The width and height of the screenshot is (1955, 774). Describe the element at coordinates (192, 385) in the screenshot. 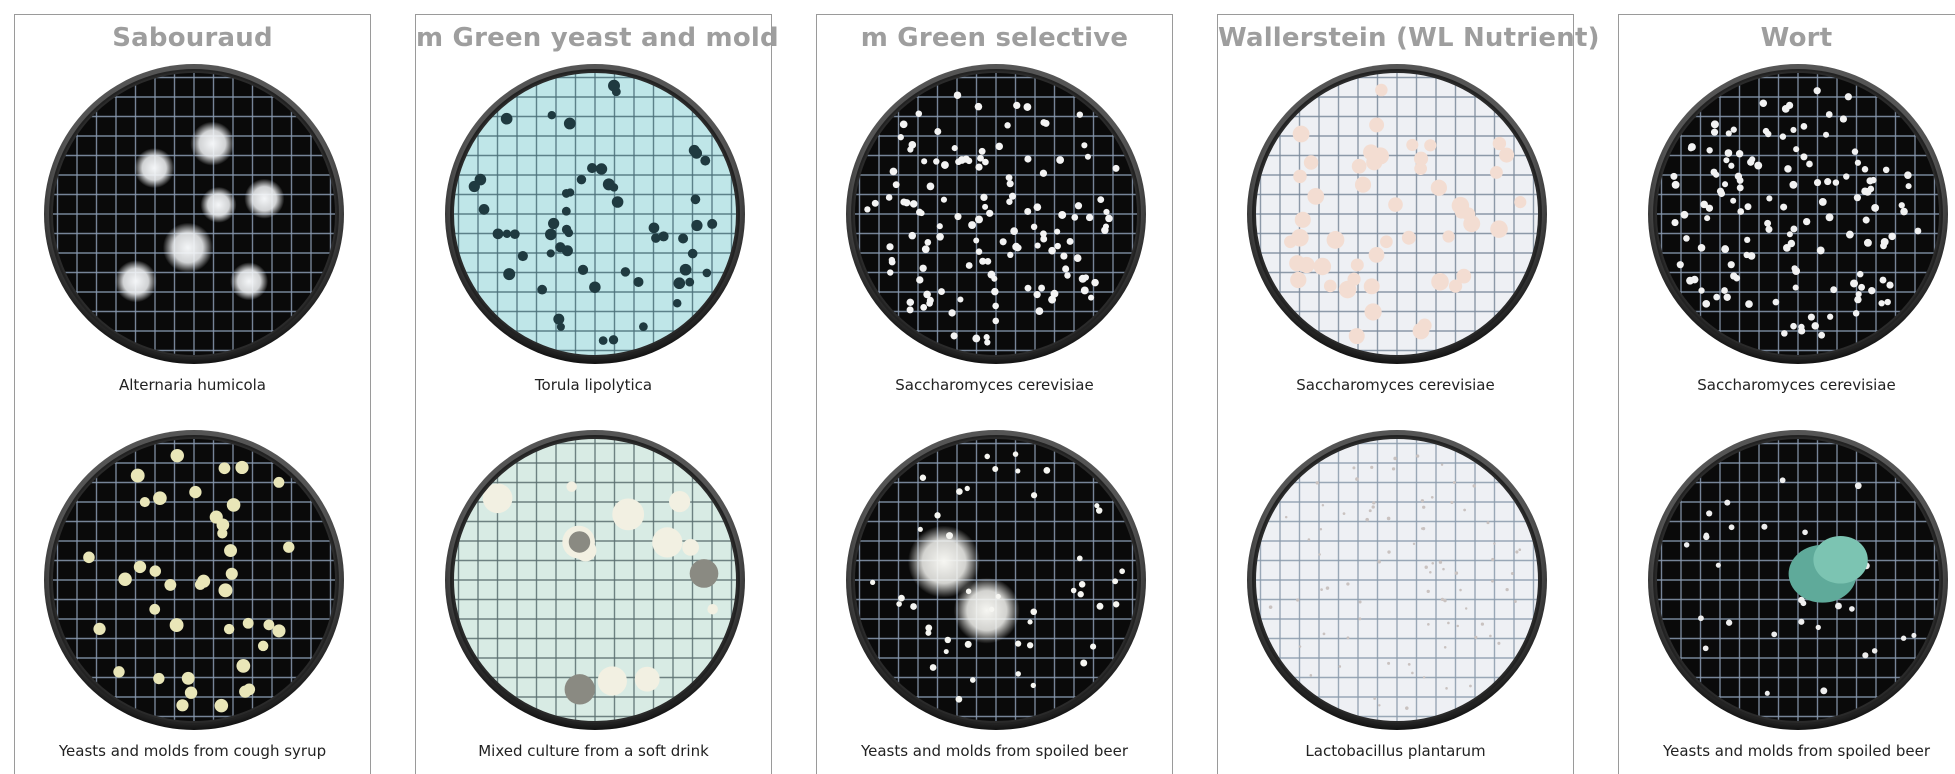

I see `dish-caption: Alternaria humicola` at that location.